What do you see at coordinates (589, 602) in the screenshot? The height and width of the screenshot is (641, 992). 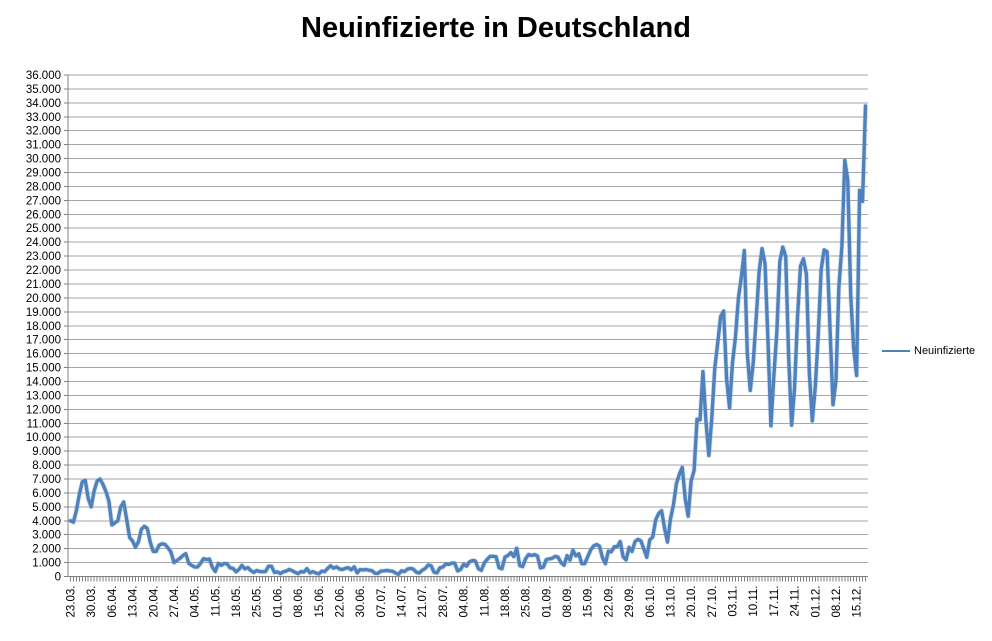 I see `x-tick-label: 15.09.` at bounding box center [589, 602].